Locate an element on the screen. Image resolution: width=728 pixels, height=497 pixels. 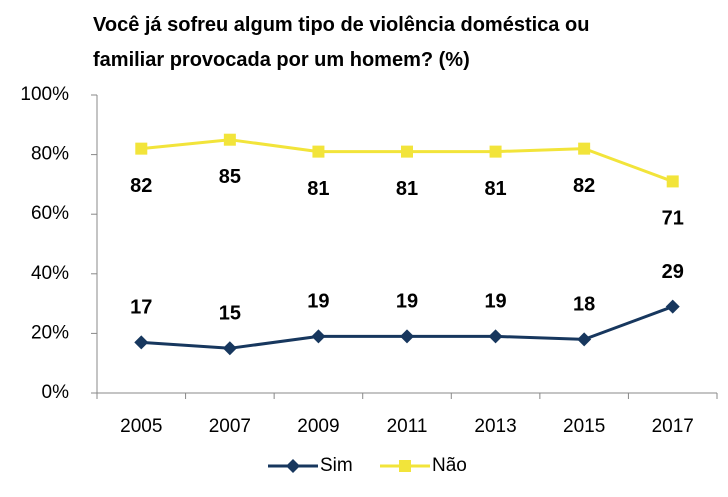
legend-label: Sim is located at coordinates (336, 465).